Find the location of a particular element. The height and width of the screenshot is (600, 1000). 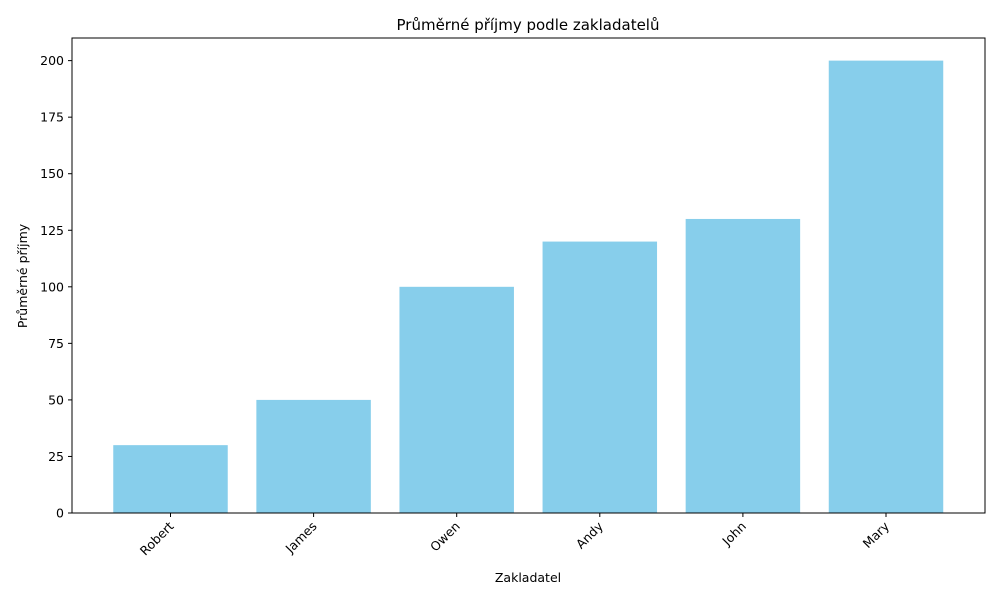

bar-james is located at coordinates (313, 456).